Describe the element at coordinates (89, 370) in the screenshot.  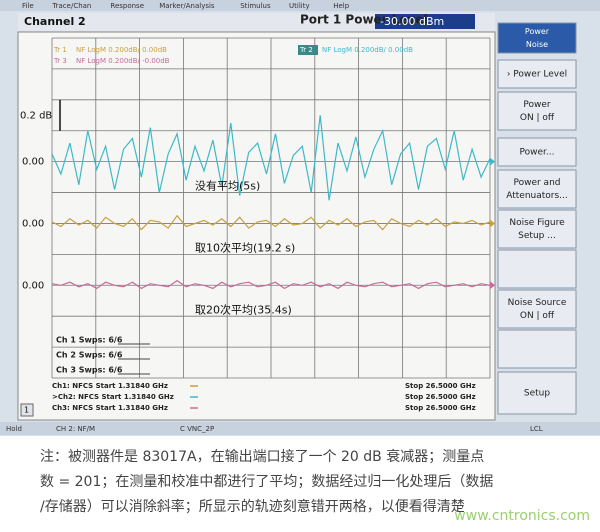
I see `sweep-label: Ch 3 Swps: 6/6` at that location.